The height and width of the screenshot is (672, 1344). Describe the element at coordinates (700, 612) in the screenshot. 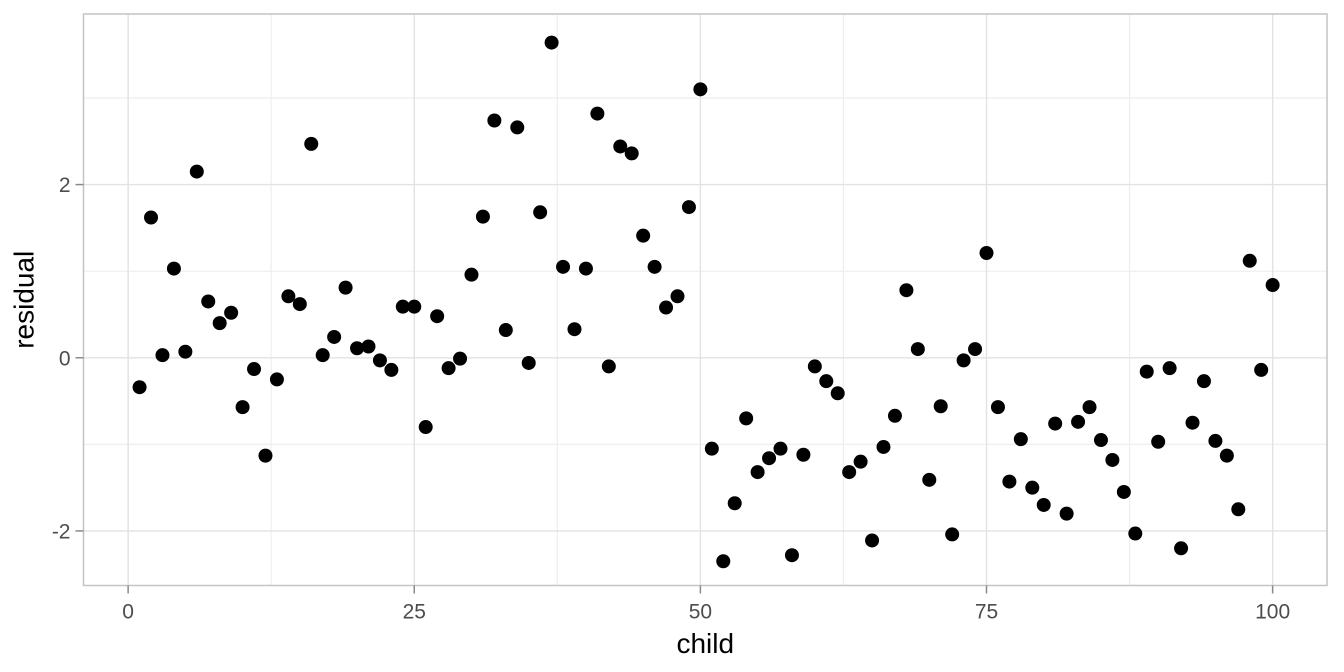

I see `x-tick-label: 50` at that location.